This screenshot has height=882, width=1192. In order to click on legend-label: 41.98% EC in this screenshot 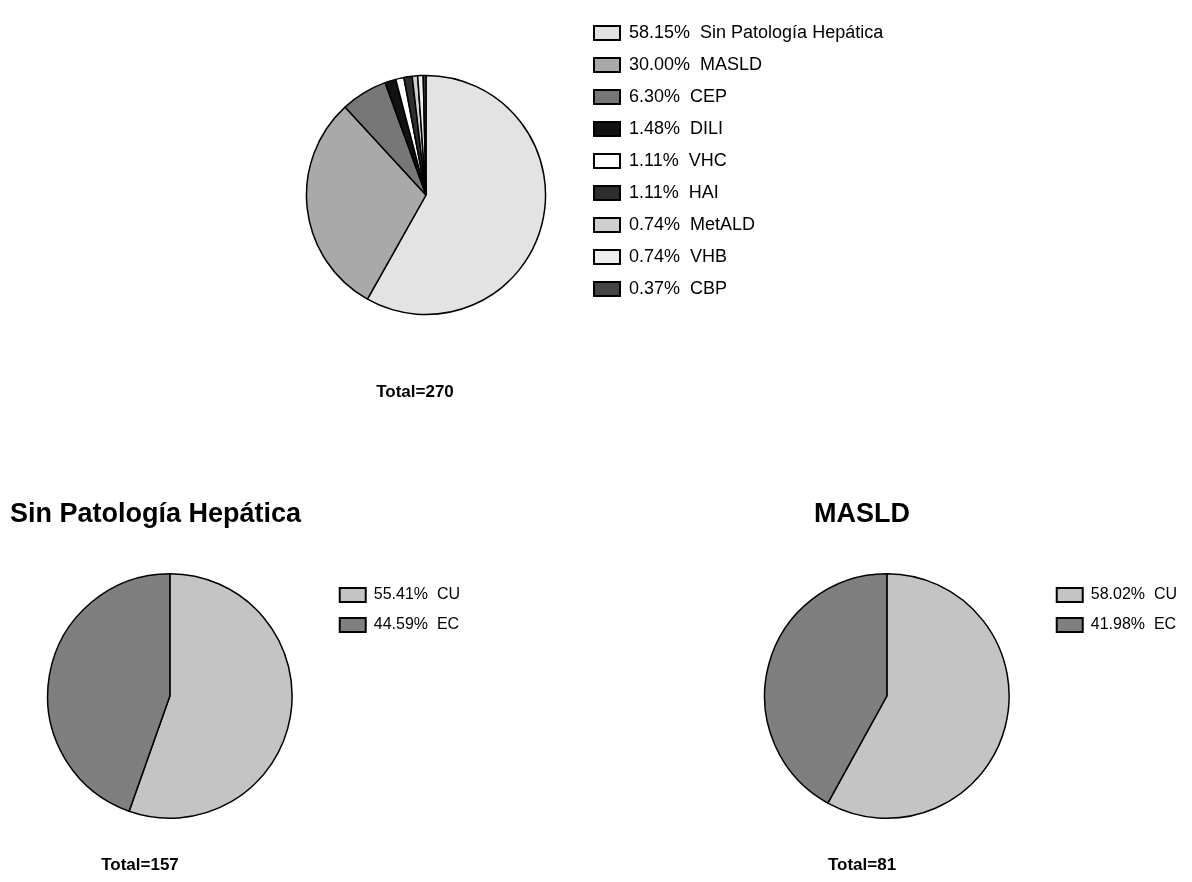, I will do `click(1133, 624)`.